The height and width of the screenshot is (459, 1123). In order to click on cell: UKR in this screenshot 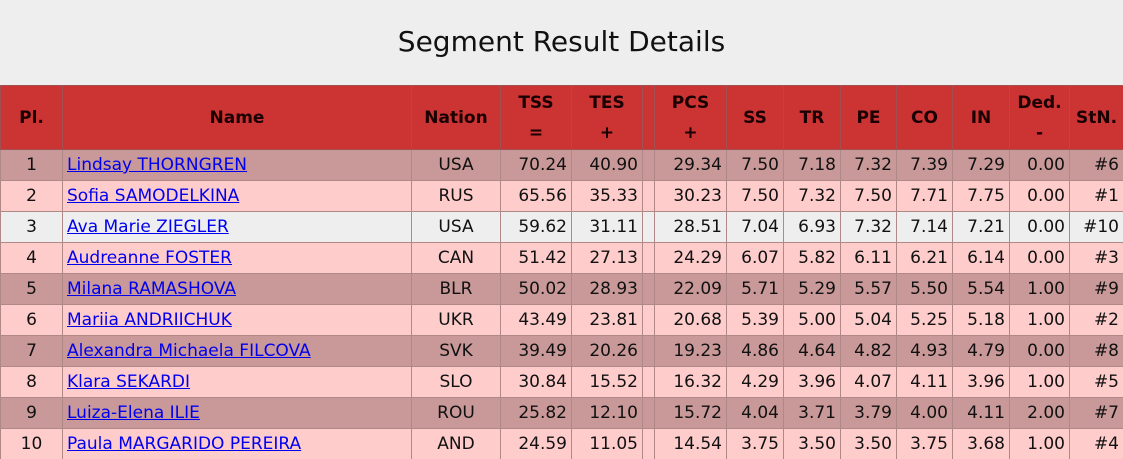, I will do `click(456, 320)`.